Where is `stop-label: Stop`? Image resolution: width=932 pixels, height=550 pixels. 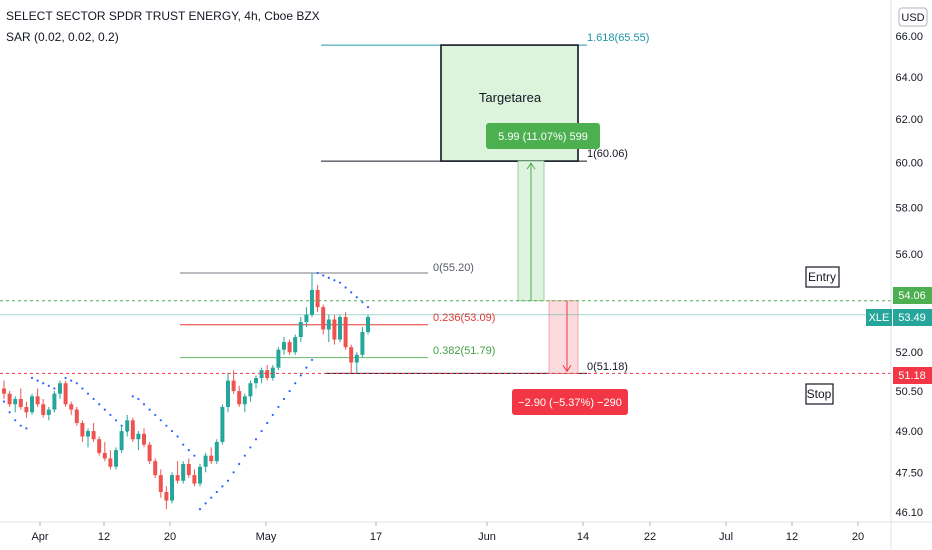
stop-label: Stop is located at coordinates (819, 394).